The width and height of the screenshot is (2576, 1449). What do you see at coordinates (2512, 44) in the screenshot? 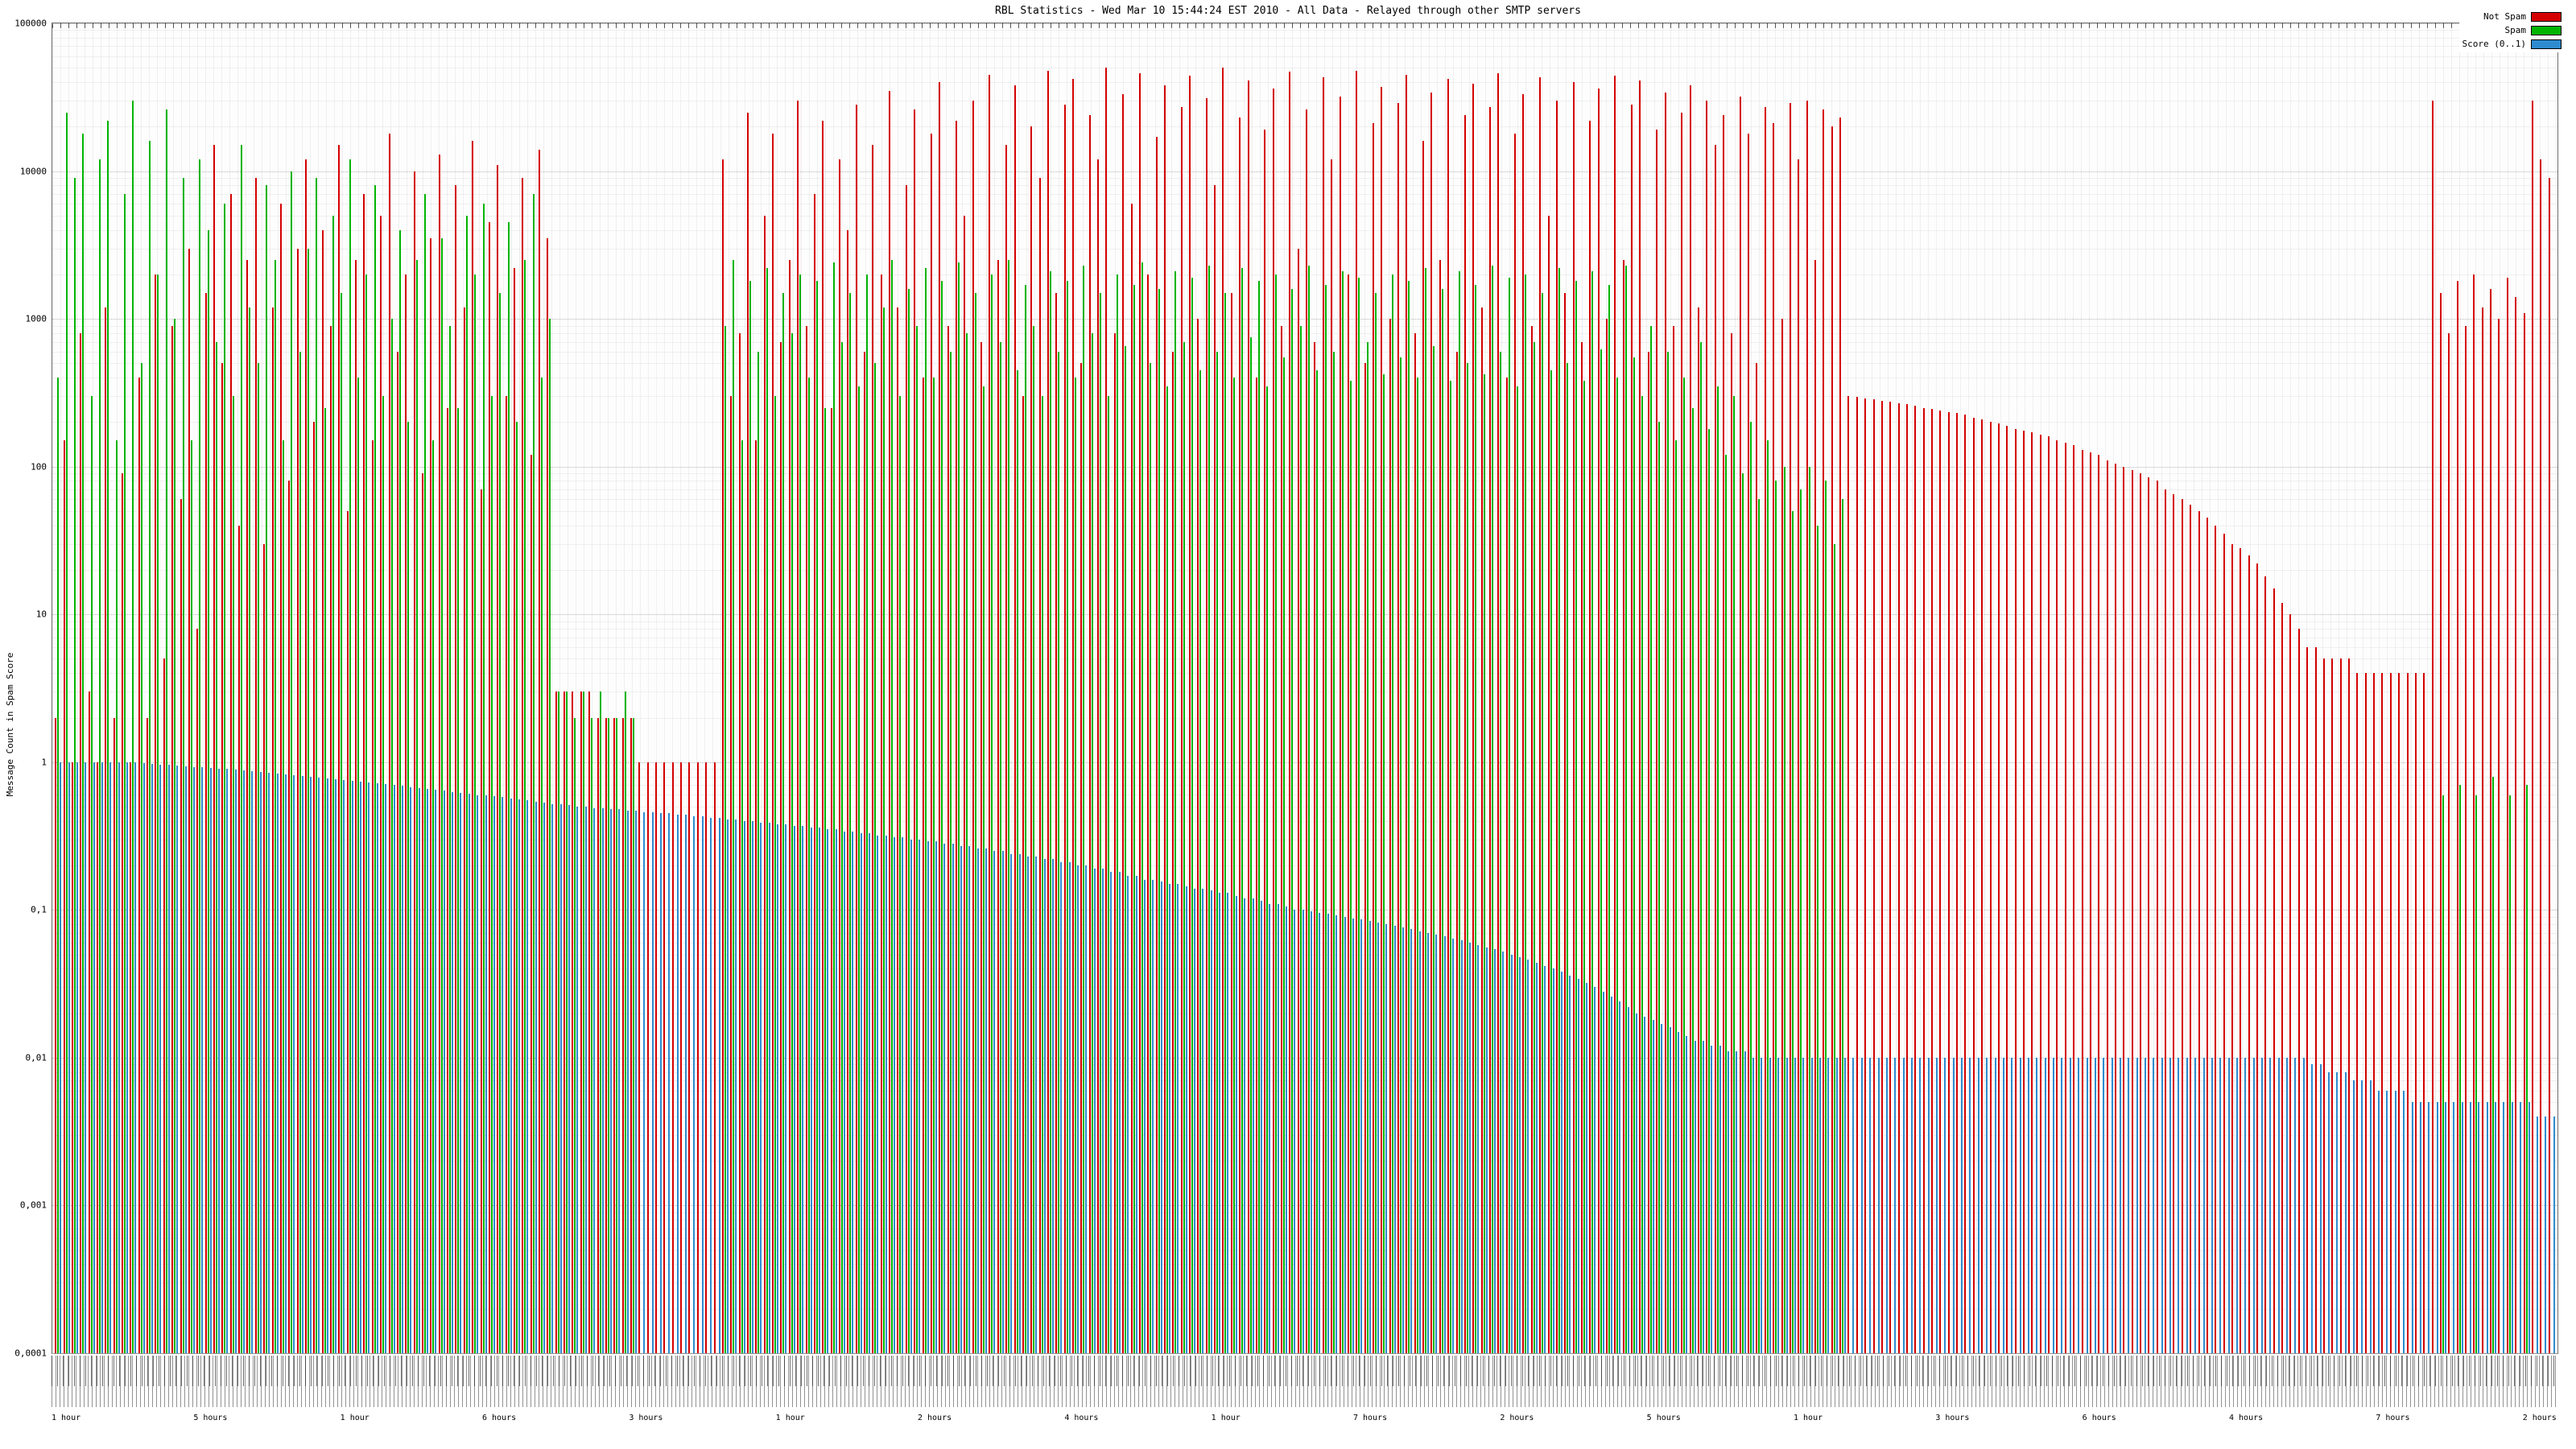
I see `legend-item-score: Score (0..1)` at bounding box center [2512, 44].